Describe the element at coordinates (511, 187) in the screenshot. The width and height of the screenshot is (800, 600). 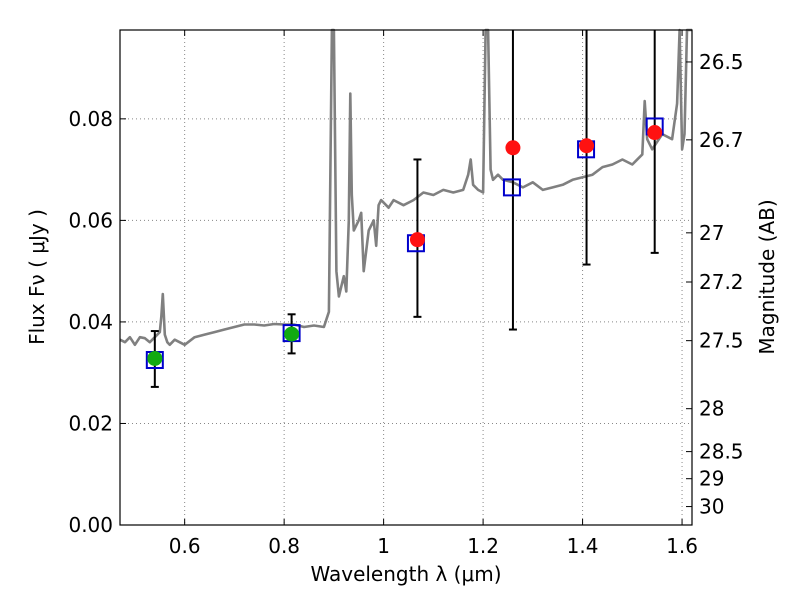
I see `model-photometry-square` at that location.